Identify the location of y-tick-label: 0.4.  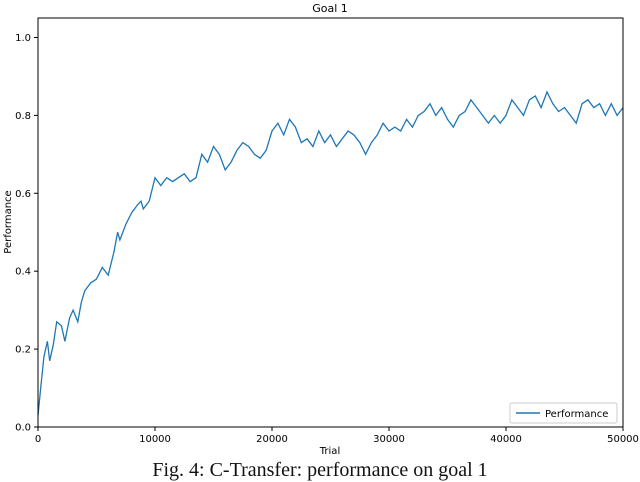
(23, 272).